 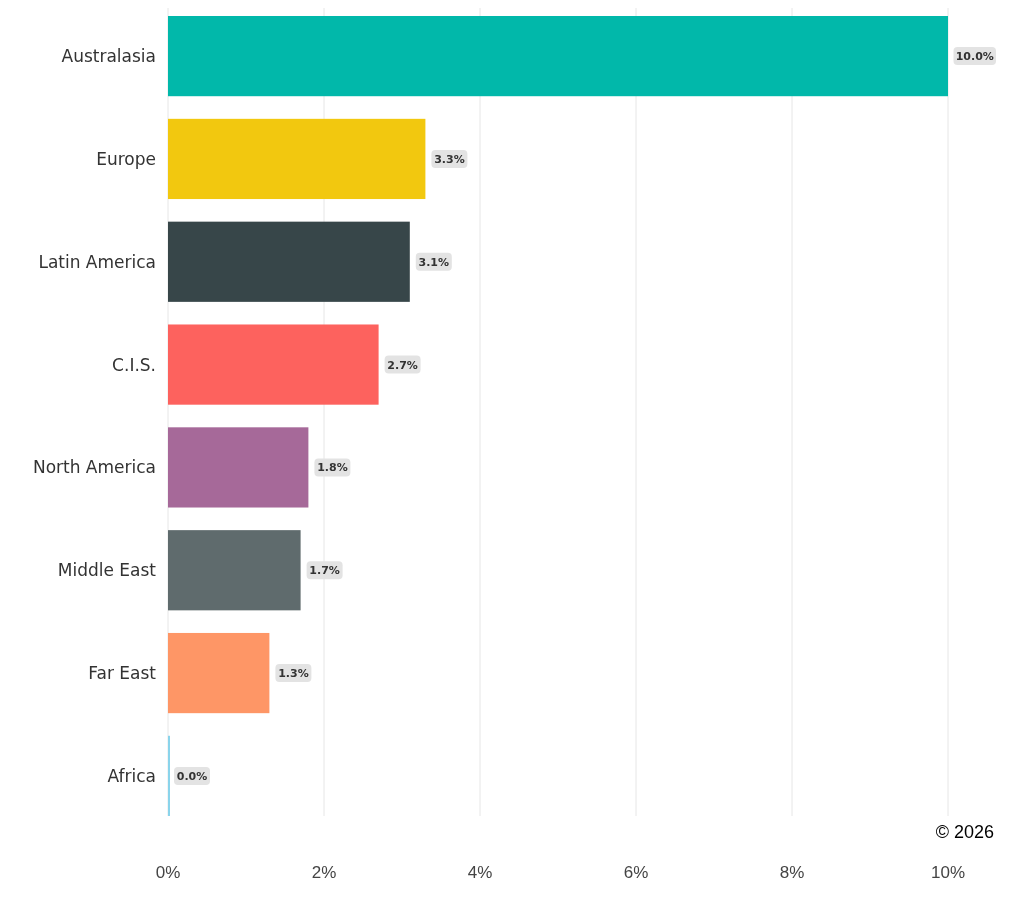 What do you see at coordinates (332, 468) in the screenshot?
I see `data-label: 1.8%` at bounding box center [332, 468].